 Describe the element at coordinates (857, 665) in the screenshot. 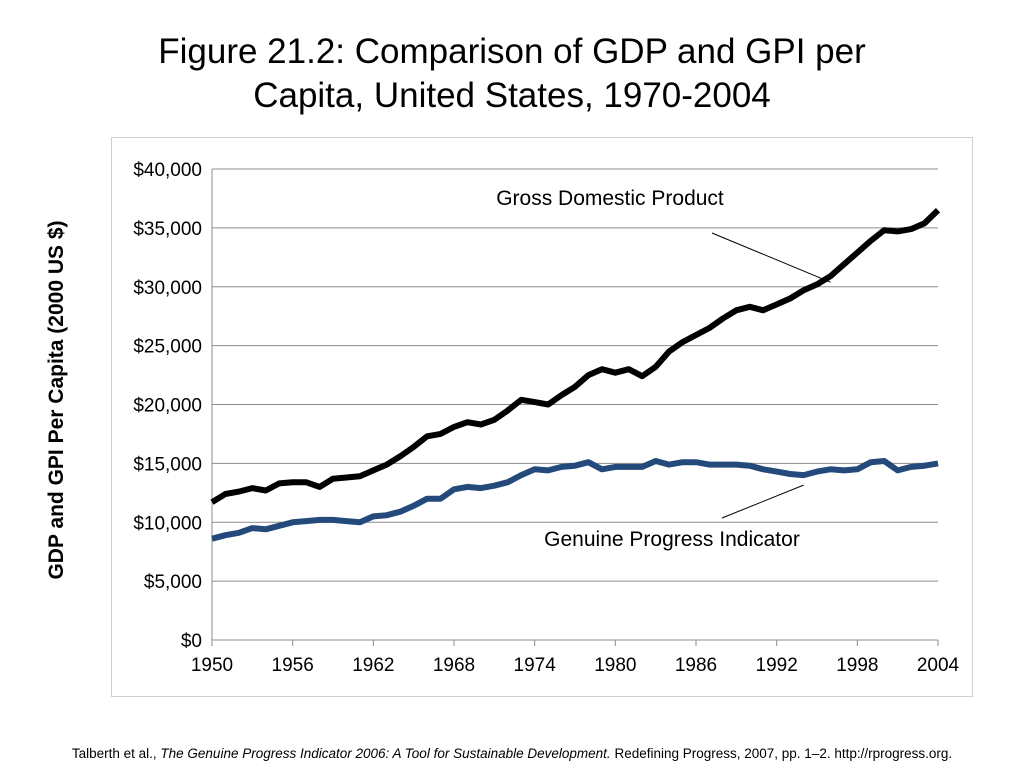

I see `x-tick-label: 1998` at that location.